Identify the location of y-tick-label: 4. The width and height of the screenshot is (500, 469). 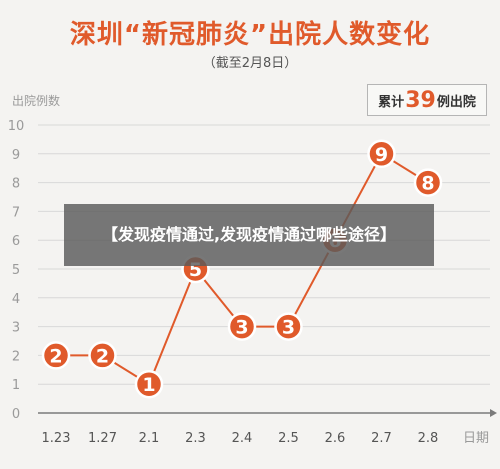
(16, 299).